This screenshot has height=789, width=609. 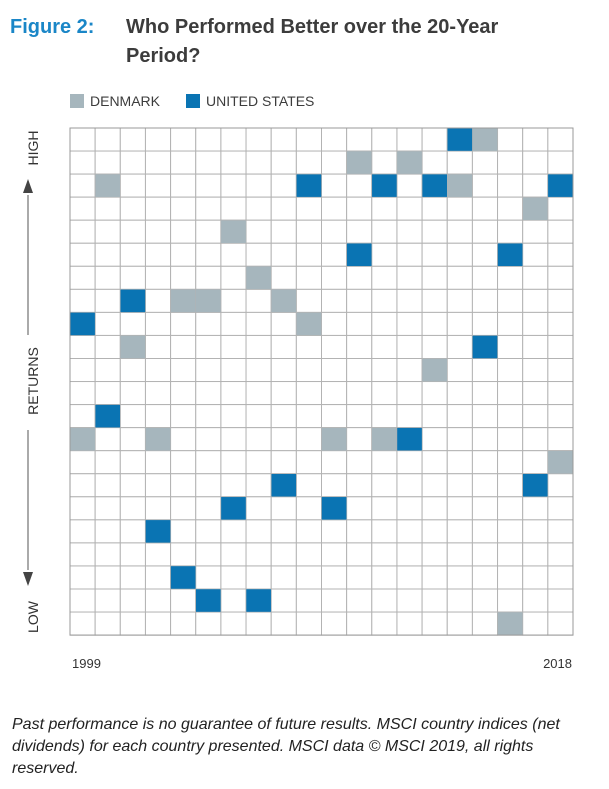 I want to click on rank-mark-united-states-2002, so click(x=158, y=531).